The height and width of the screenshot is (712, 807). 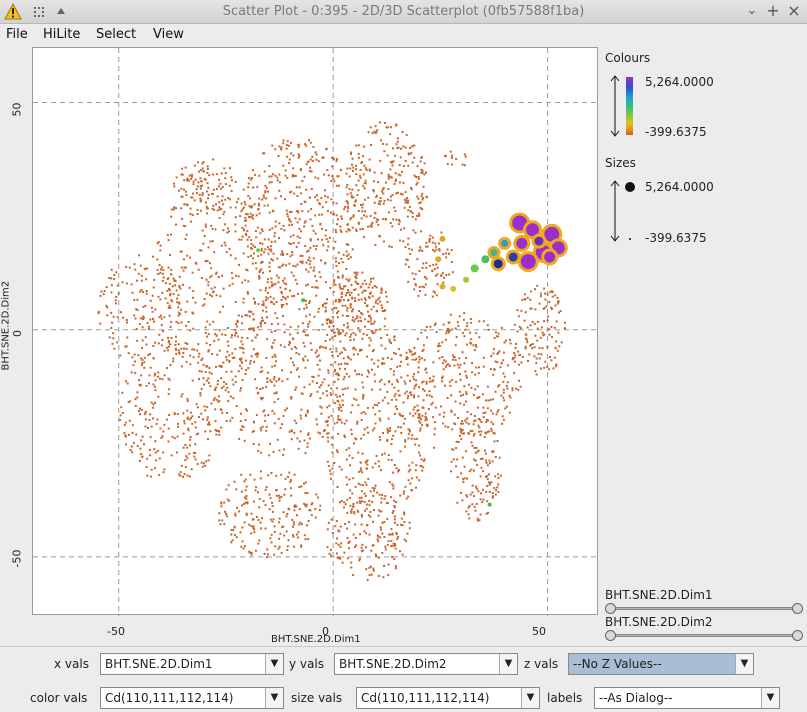 I want to click on y-range-slider, so click(x=703, y=635).